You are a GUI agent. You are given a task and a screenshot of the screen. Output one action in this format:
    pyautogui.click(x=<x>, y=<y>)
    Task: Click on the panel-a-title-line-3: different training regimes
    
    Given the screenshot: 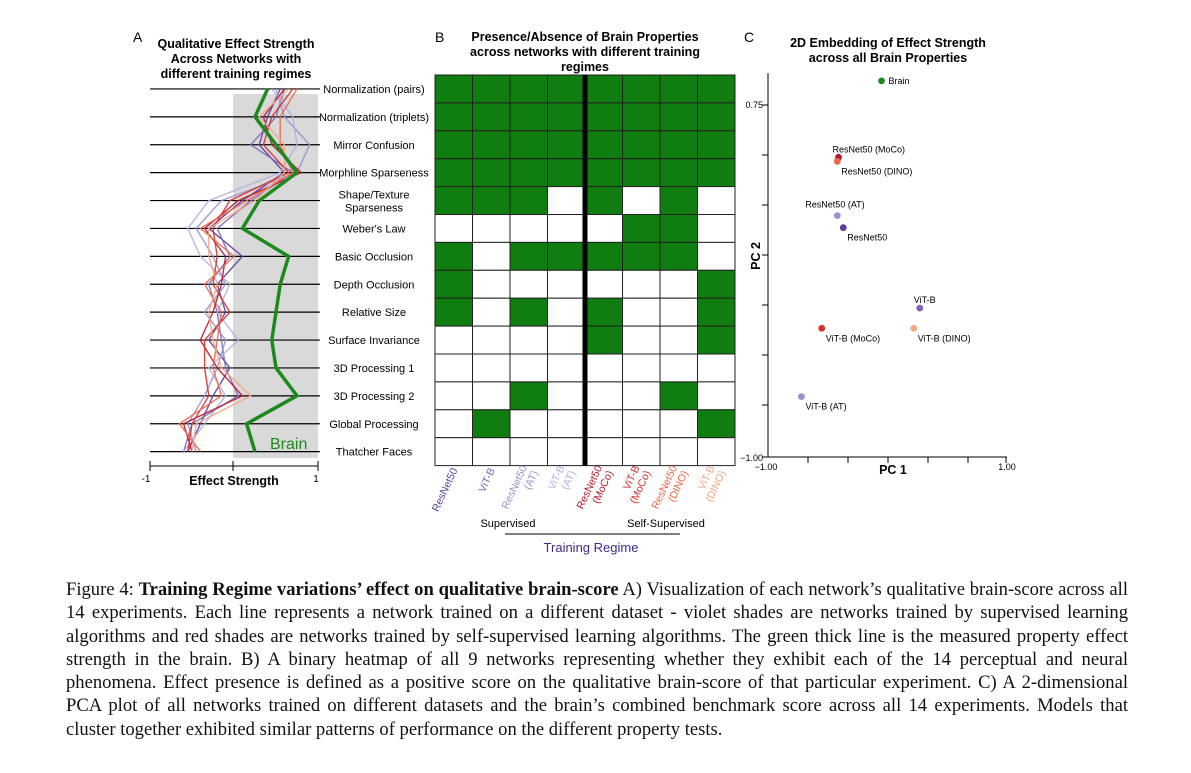 What is the action you would take?
    pyautogui.click(x=236, y=74)
    